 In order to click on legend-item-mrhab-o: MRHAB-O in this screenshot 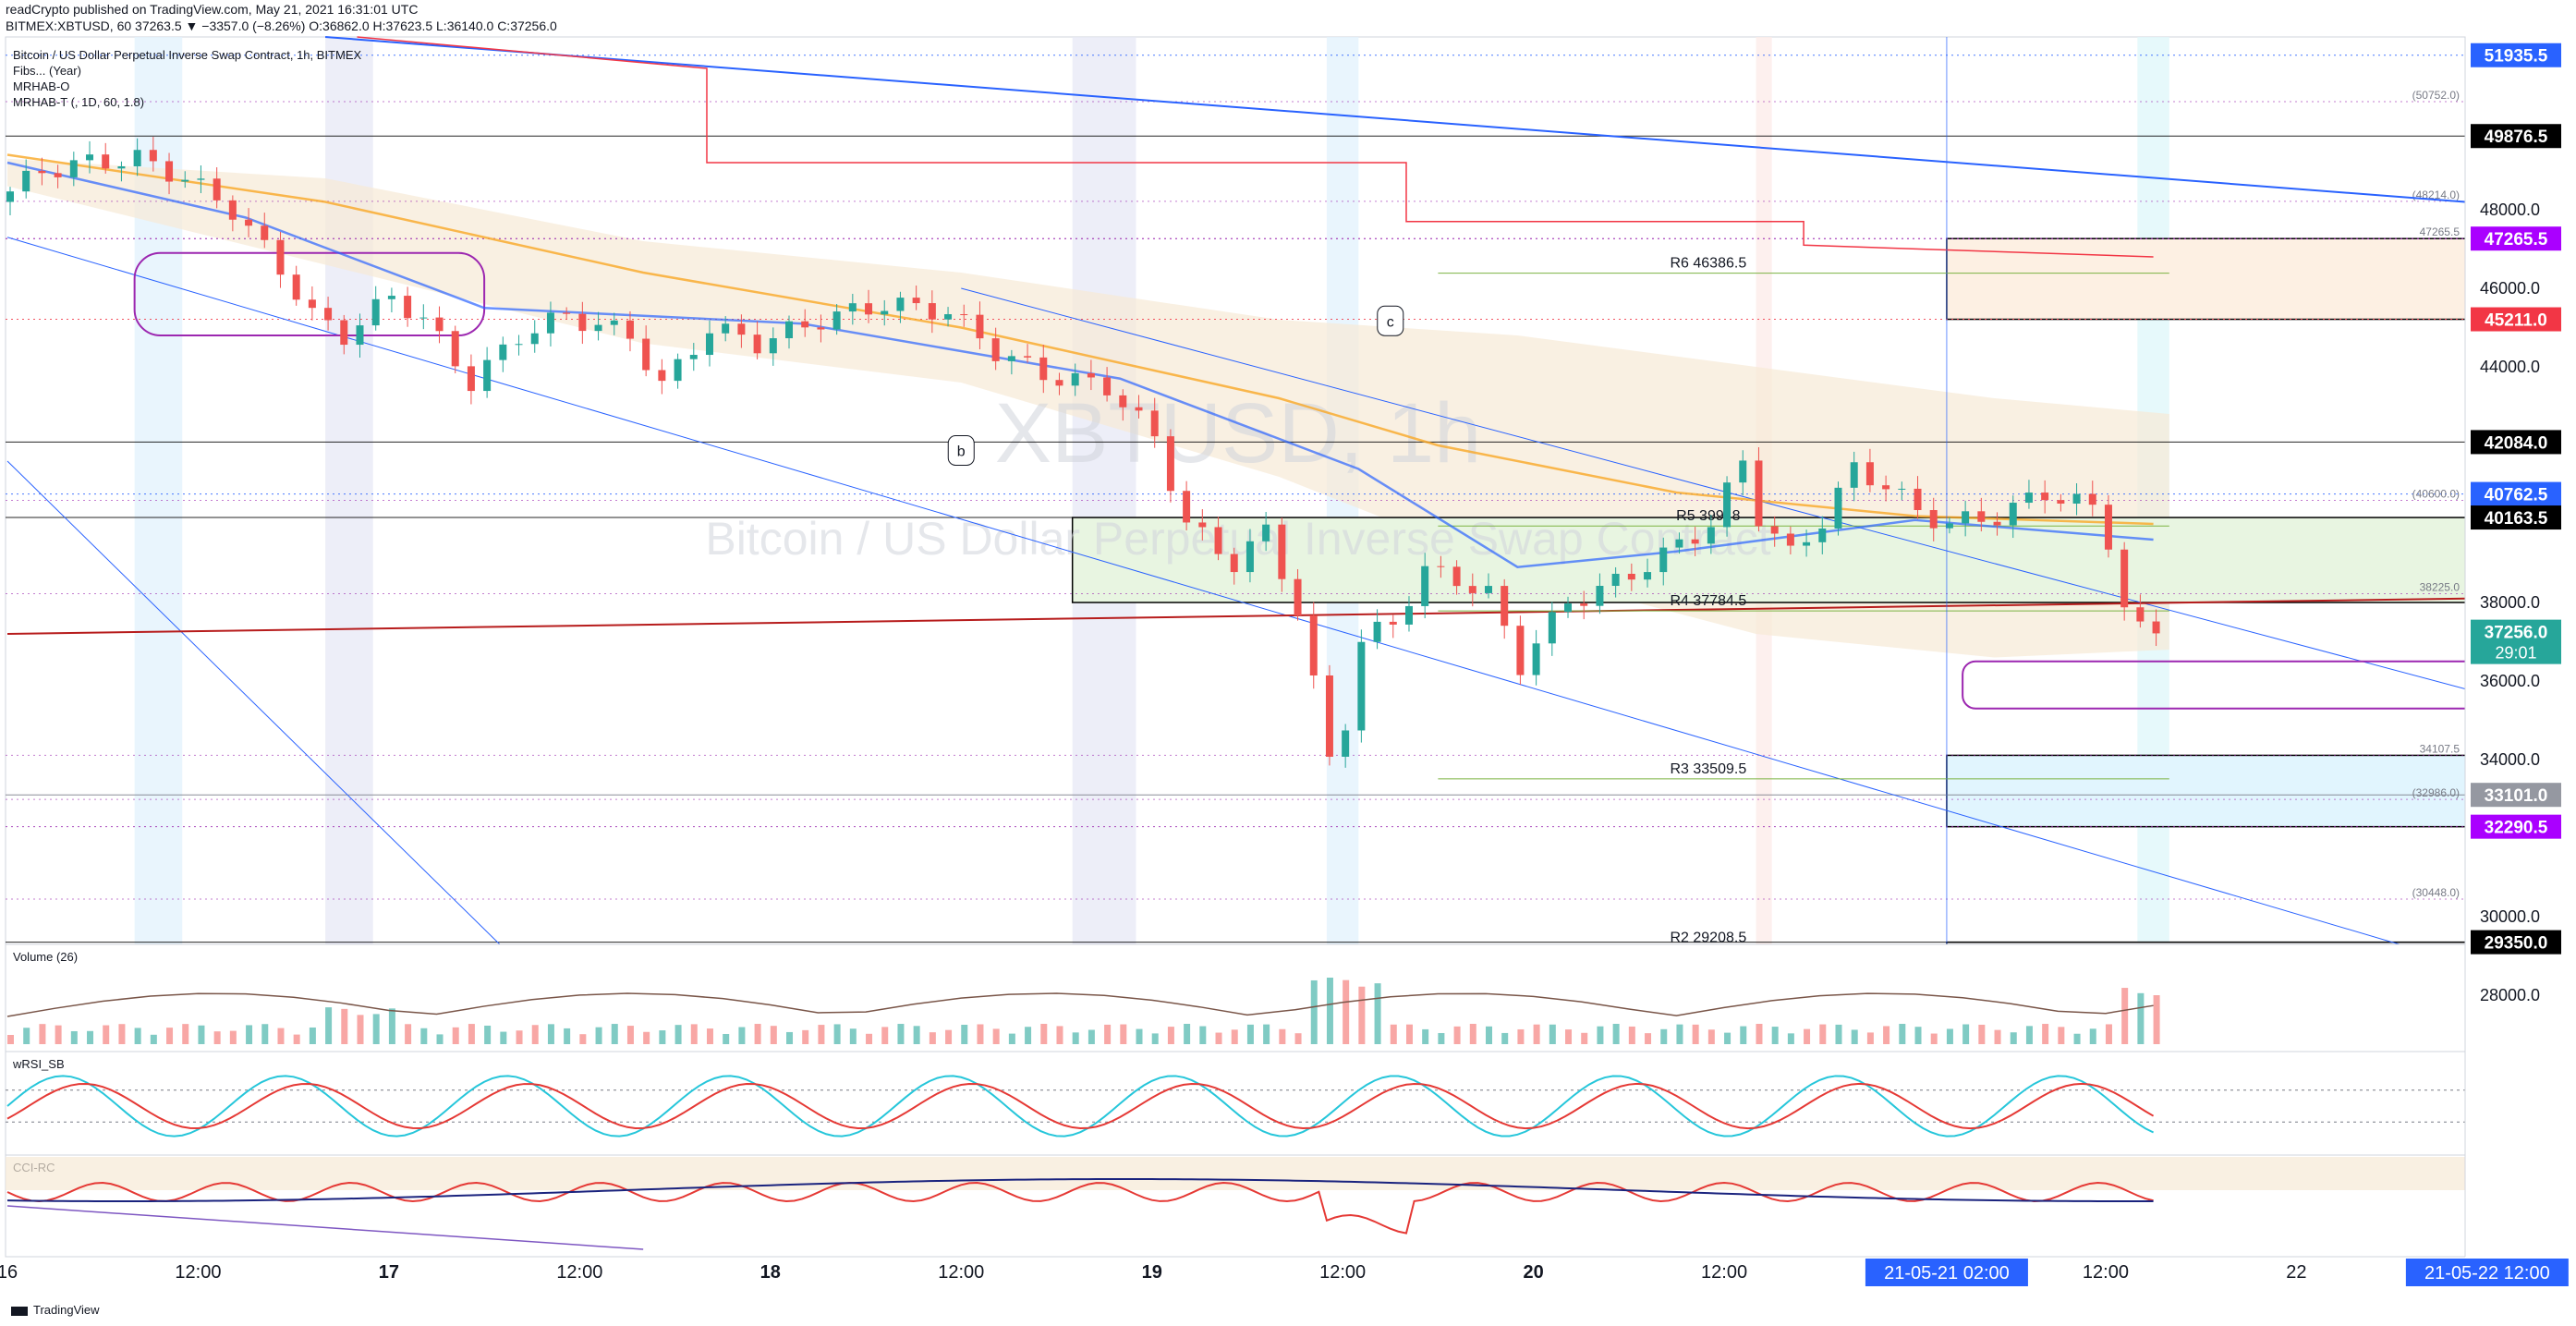, I will do `click(41, 86)`.